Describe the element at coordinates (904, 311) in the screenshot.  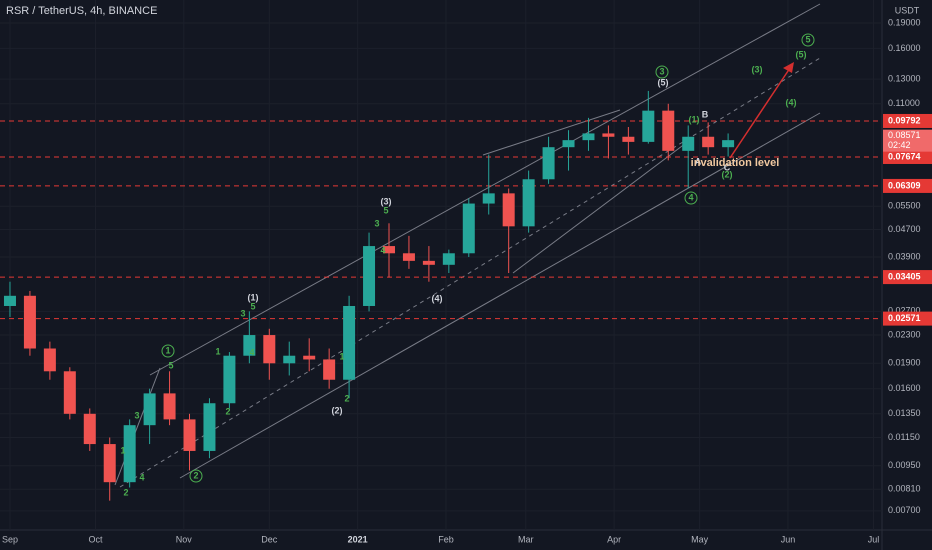
I see `y-tick-label: 0.02700` at that location.